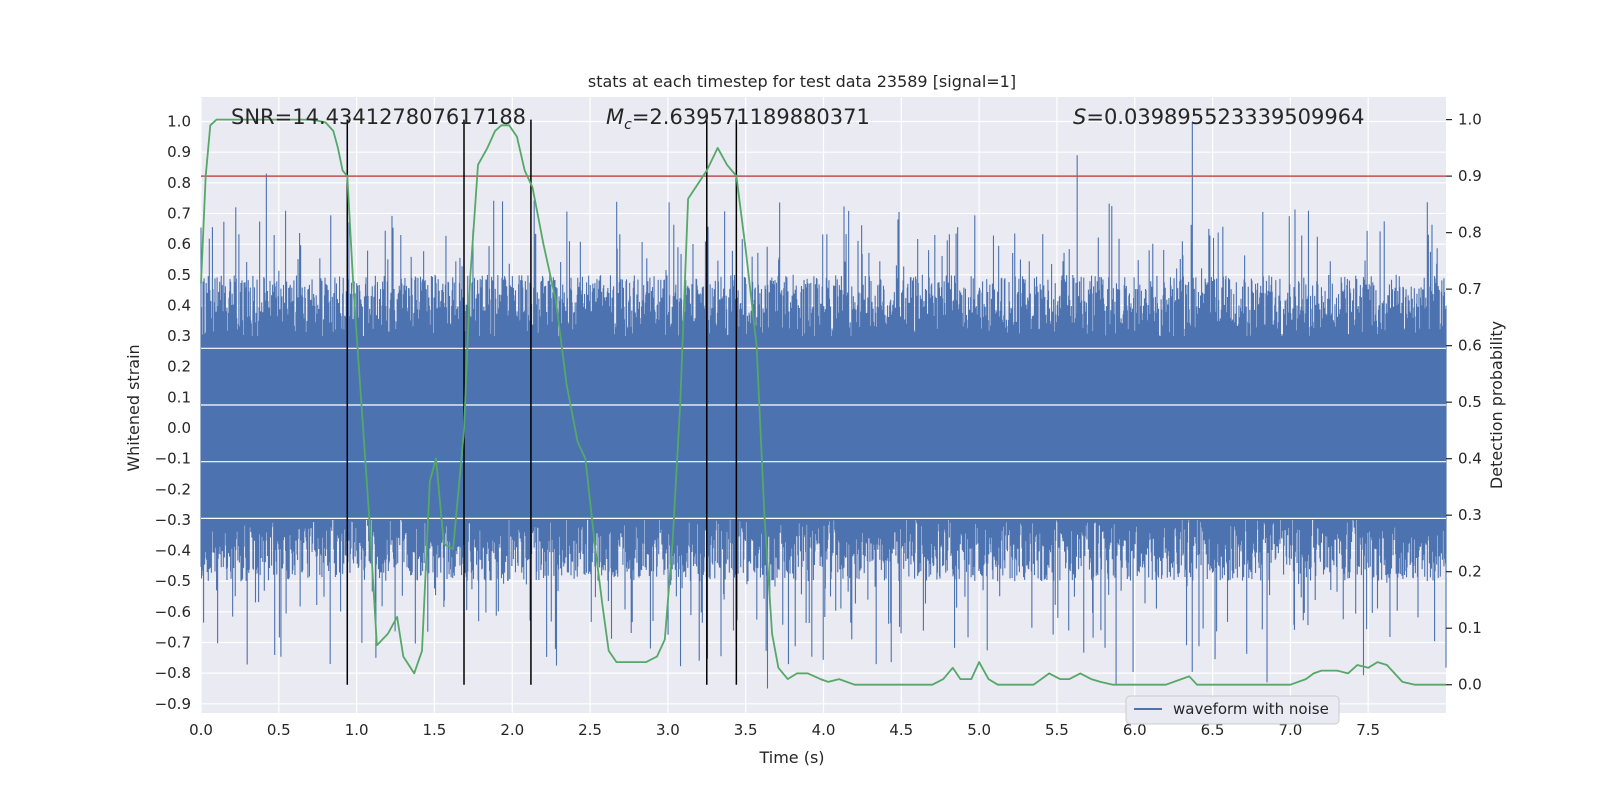 Image resolution: width=1600 pixels, height=800 pixels. What do you see at coordinates (179, 183) in the screenshot?
I see `y-left-tick-label: 0.8` at bounding box center [179, 183].